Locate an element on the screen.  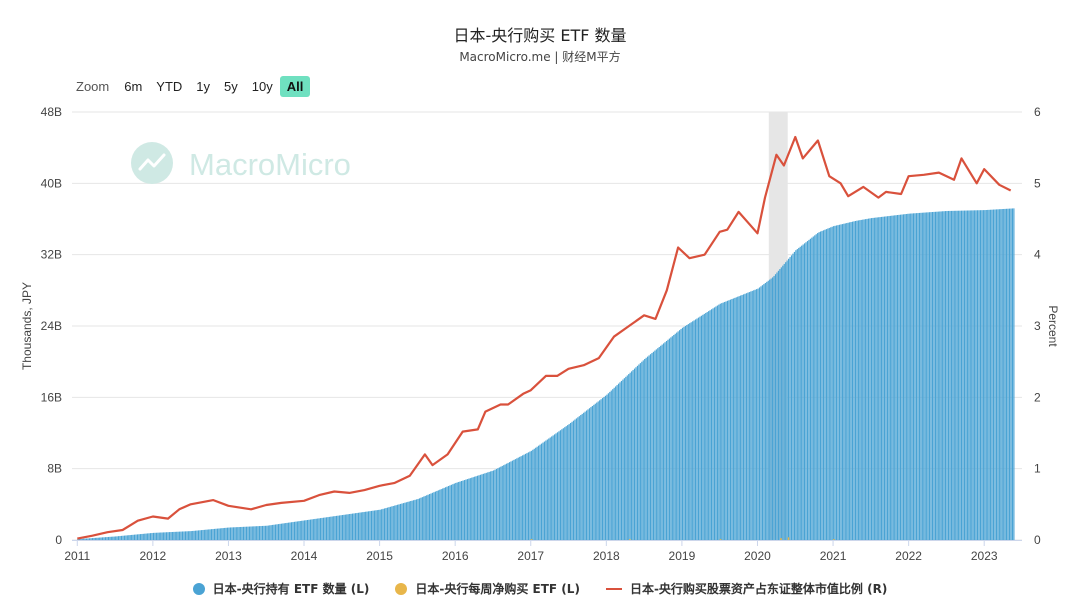
y-left-axis-title: Thousands, JPY is located at coordinates (27, 326).